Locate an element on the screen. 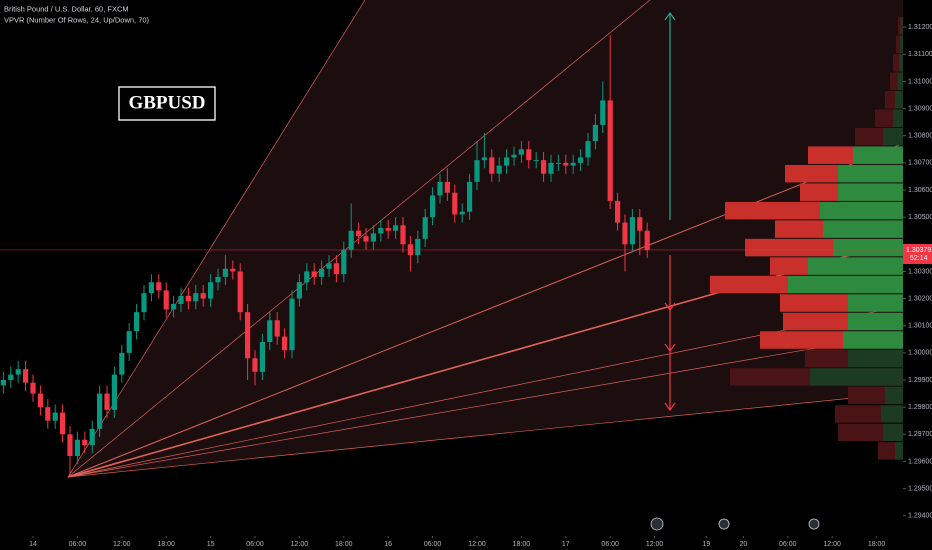 This screenshot has width=932, height=550. last-price-box is located at coordinates (917, 253).